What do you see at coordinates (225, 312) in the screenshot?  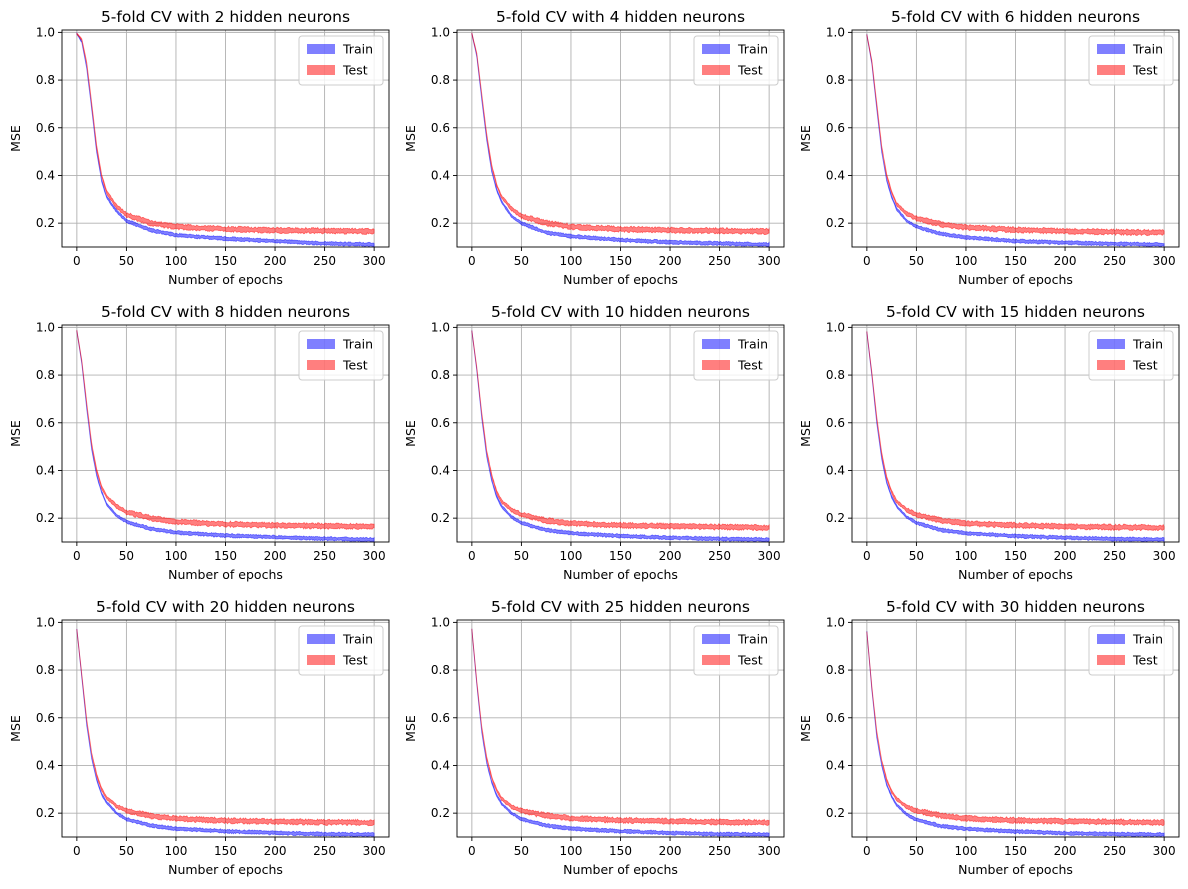 I see `chart-title: 5-fold CV with 8 hidden neurons` at bounding box center [225, 312].